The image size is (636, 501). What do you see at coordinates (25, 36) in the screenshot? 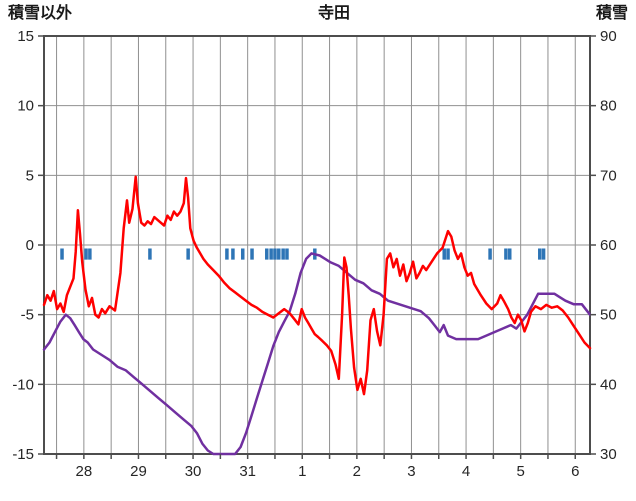
I see `left-axis-tick-label: 15` at bounding box center [25, 36].